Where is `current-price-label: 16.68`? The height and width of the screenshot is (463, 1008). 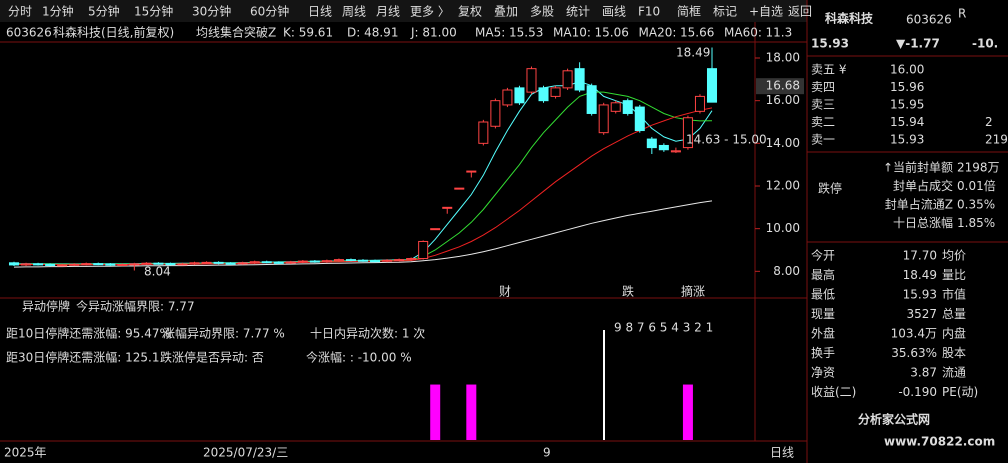 current-price-label: 16.68 is located at coordinates (783, 86).